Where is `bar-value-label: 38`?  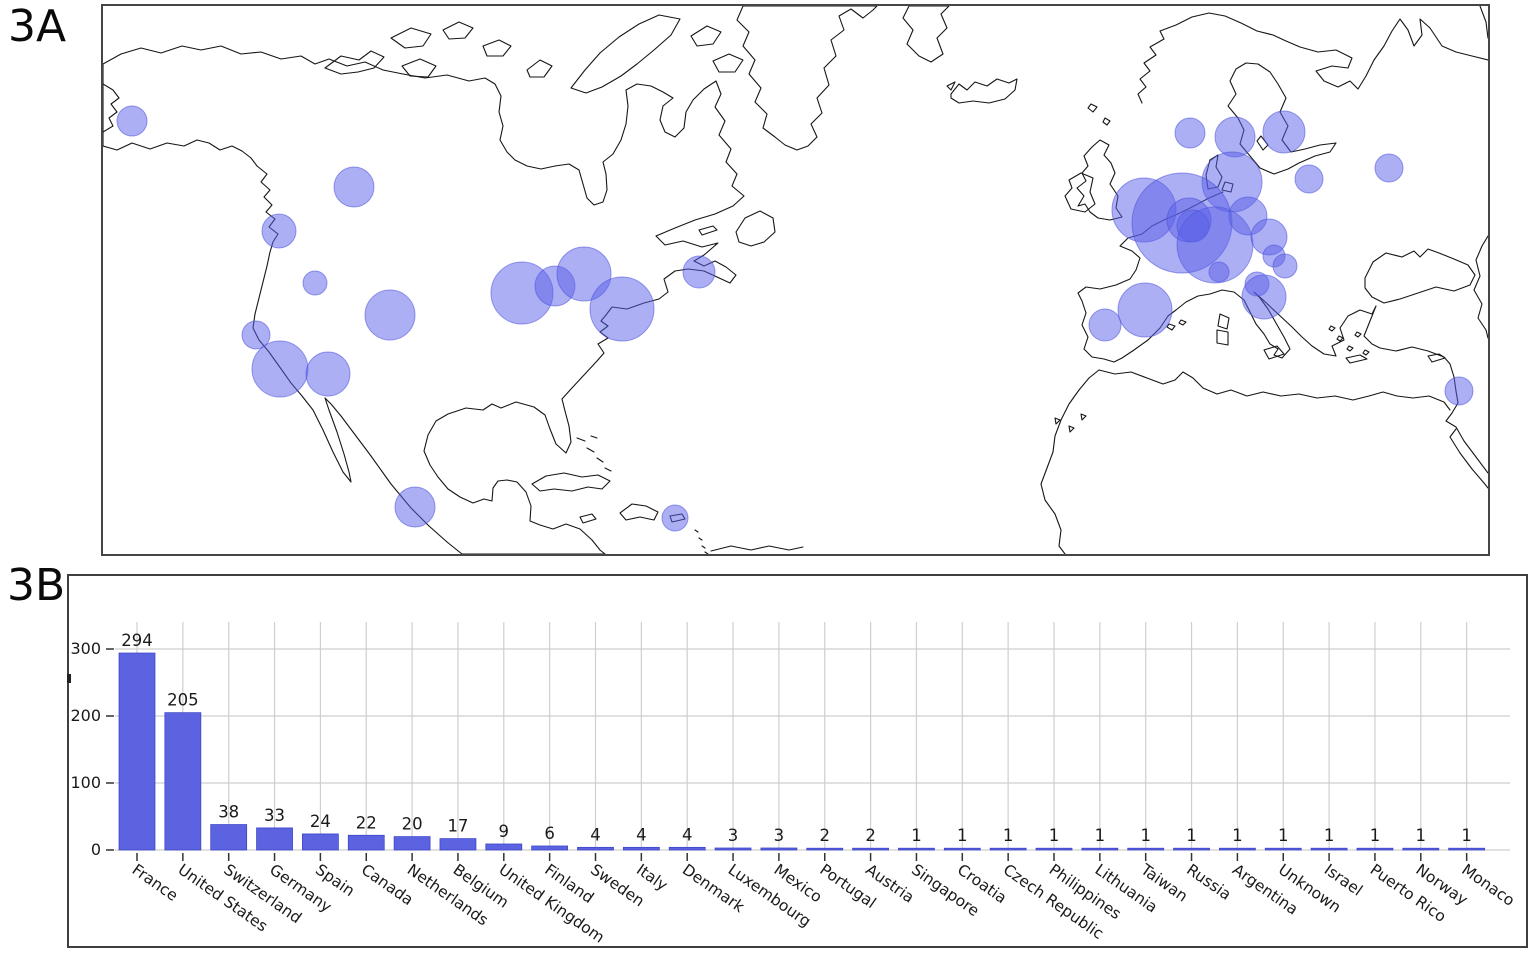 bar-value-label: 38 is located at coordinates (228, 812).